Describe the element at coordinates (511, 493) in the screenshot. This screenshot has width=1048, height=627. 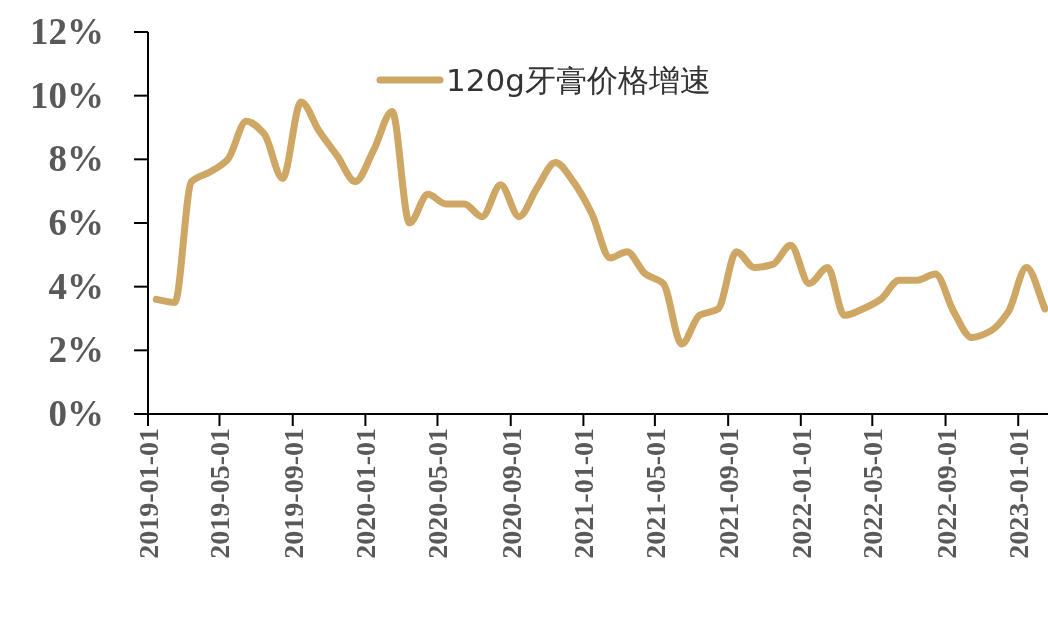
I see `x-tick-label: 2020-09-01` at that location.